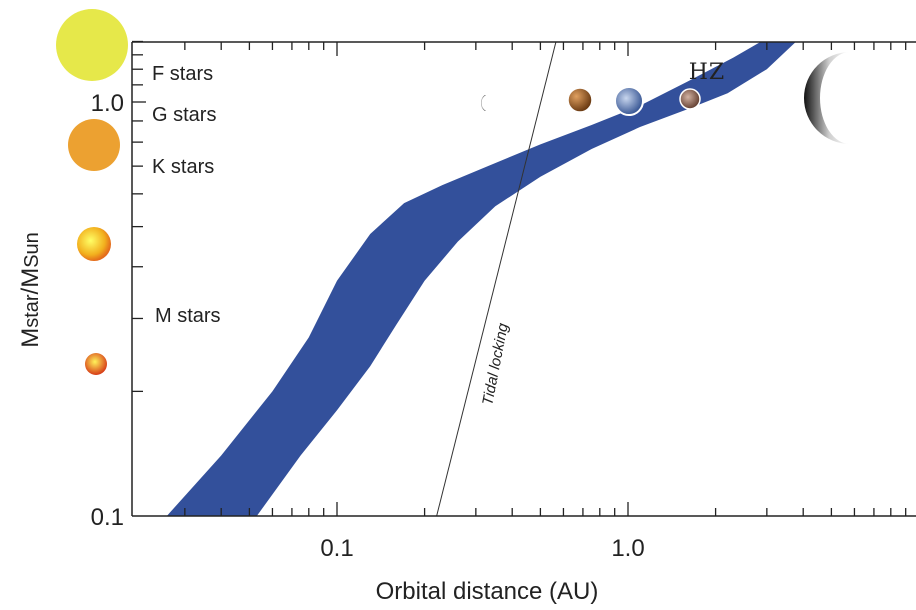 The height and width of the screenshot is (610, 916). What do you see at coordinates (107, 517) in the screenshot?
I see `y-tick-label-0.1: 0.1` at bounding box center [107, 517].